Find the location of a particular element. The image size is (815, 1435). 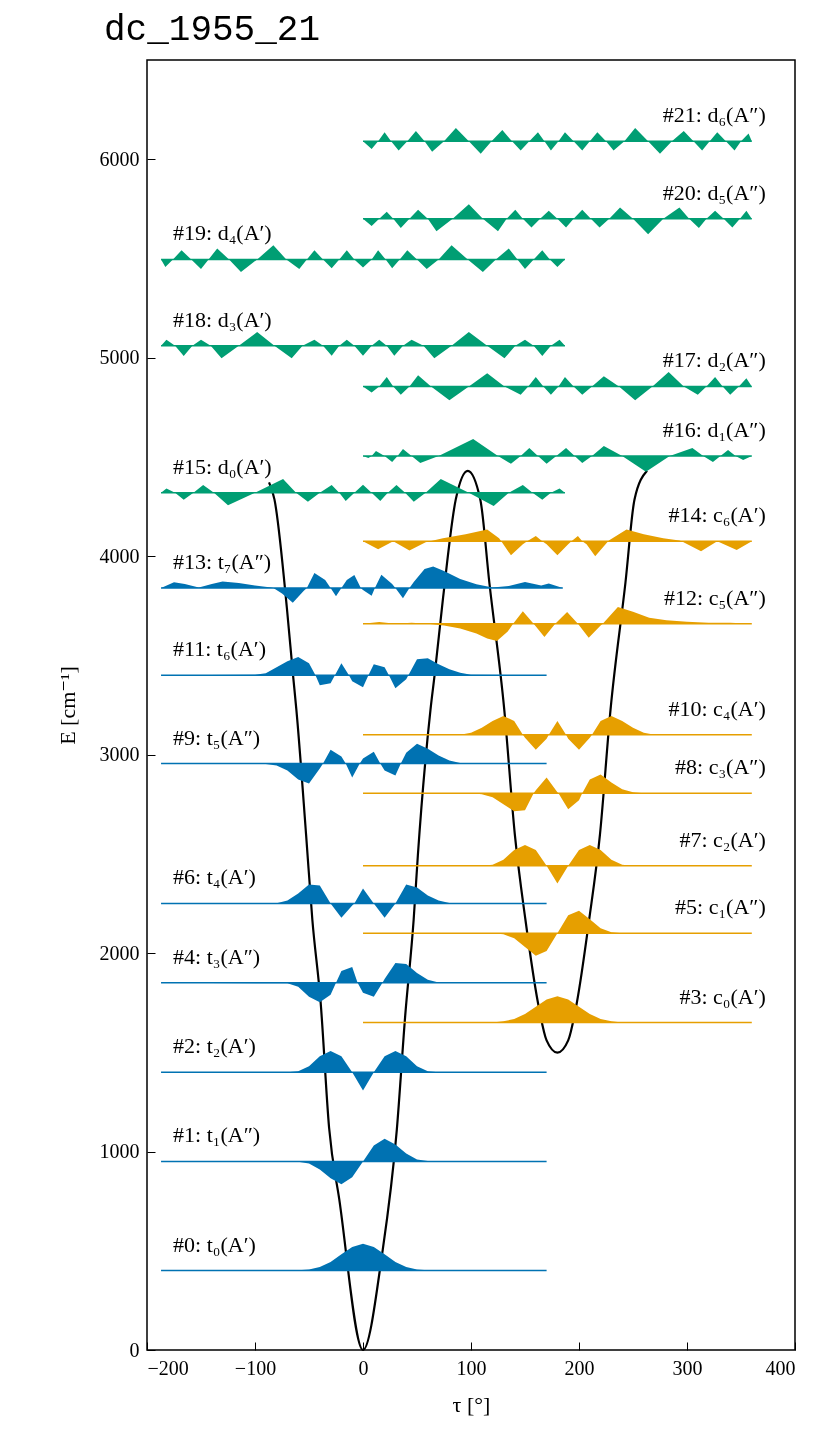

series-label: #3: c₀(A′) is located at coordinates (722, 996).